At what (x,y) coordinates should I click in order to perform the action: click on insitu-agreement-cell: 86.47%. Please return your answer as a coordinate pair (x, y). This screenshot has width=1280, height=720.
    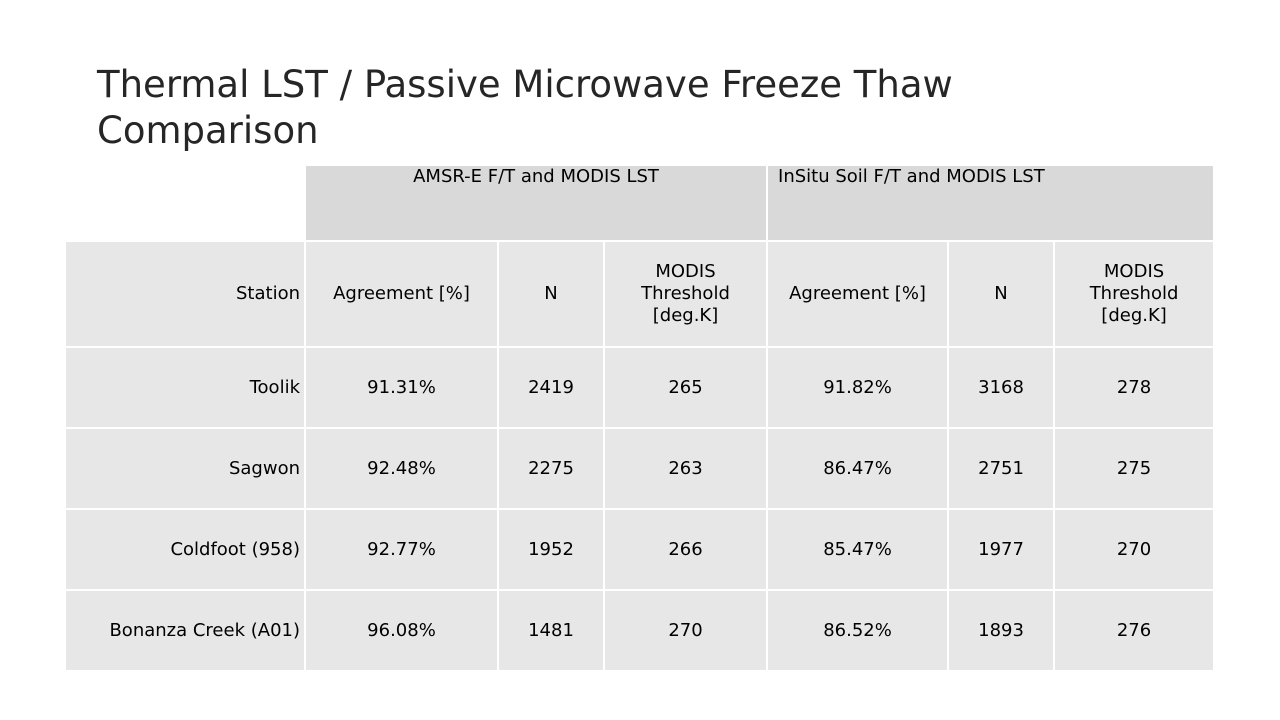
    Looking at the image, I should click on (858, 468).